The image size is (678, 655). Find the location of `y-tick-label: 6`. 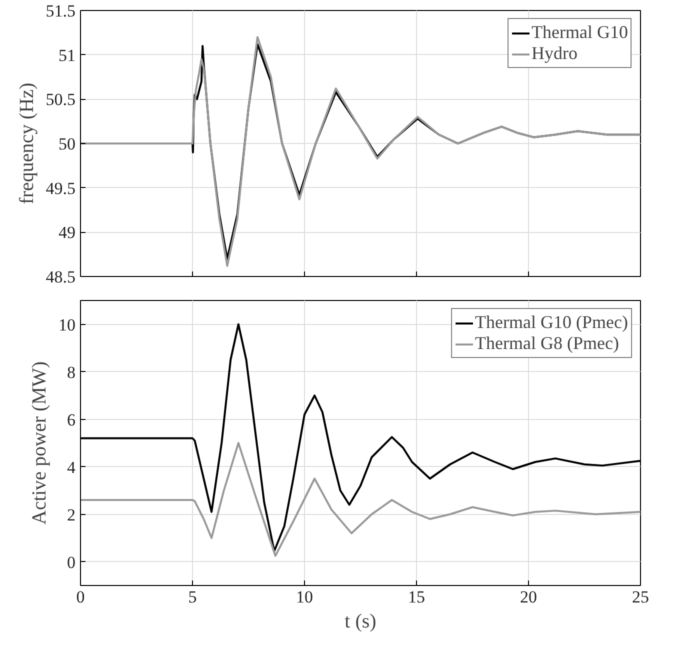

y-tick-label: 6 is located at coordinates (71, 420).